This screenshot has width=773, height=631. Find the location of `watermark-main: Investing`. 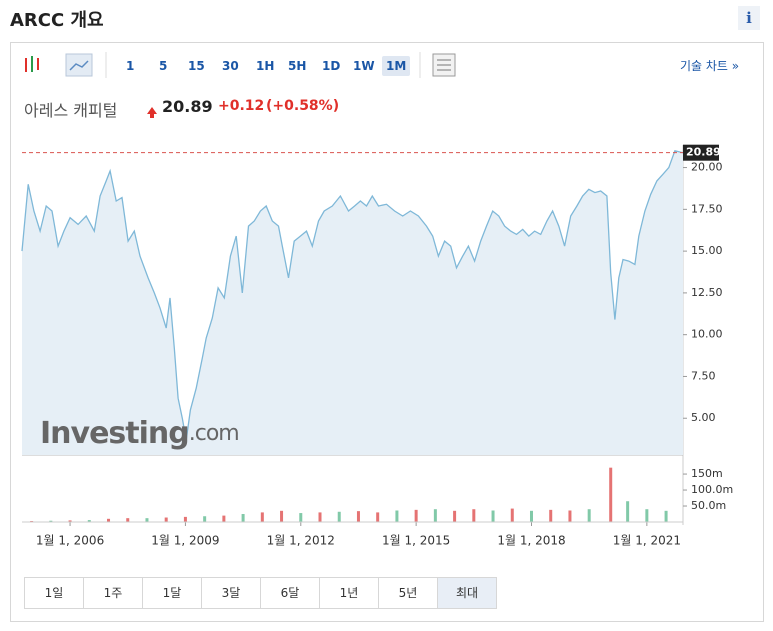

watermark-main: Investing is located at coordinates (114, 433).